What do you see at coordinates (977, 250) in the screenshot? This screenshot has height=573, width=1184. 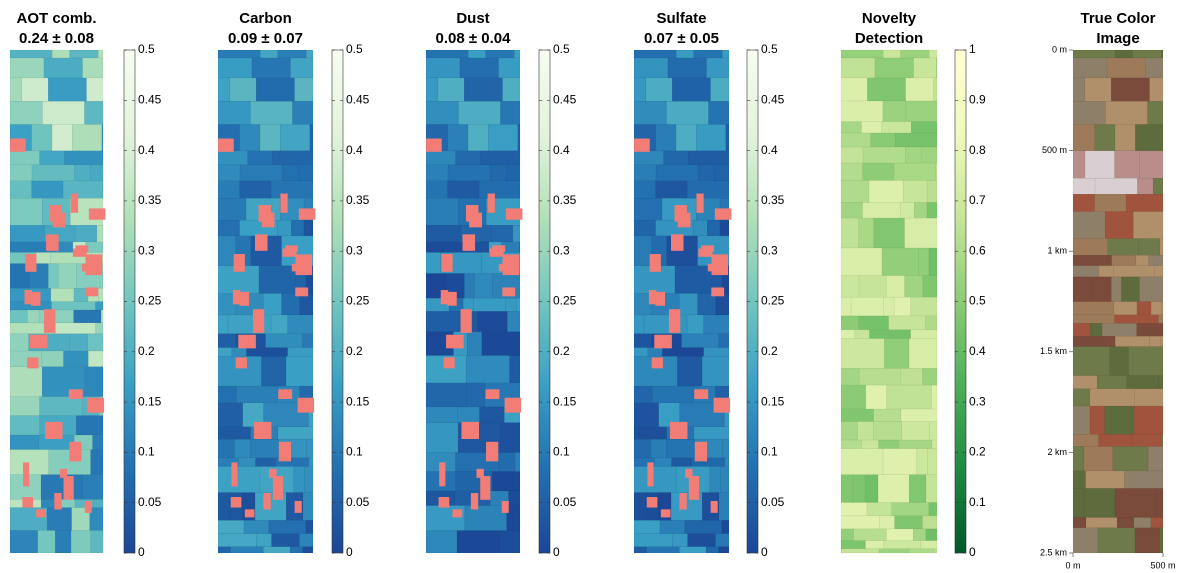 I see `colorbar-tick-label: 0.6` at bounding box center [977, 250].